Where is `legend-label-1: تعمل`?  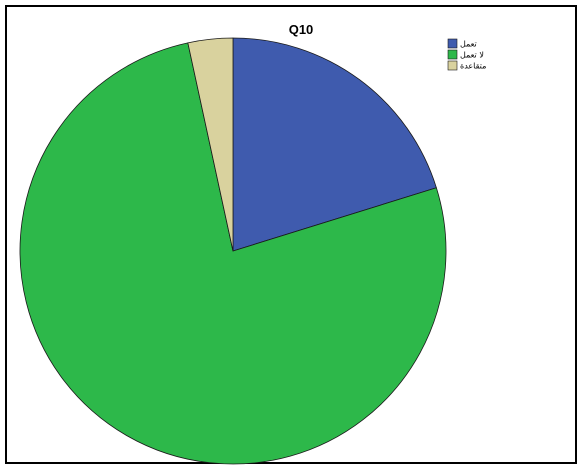 legend-label-1: تعمل is located at coordinates (468, 44).